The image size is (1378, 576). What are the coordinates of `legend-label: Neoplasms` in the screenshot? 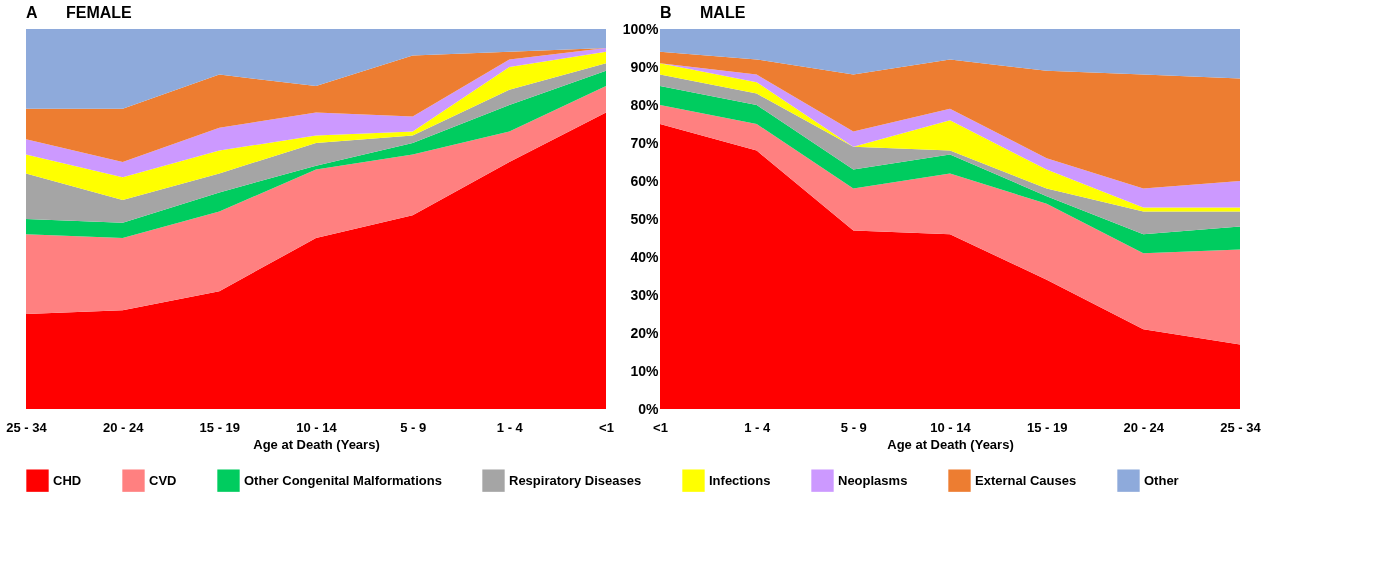 It's located at (873, 480).